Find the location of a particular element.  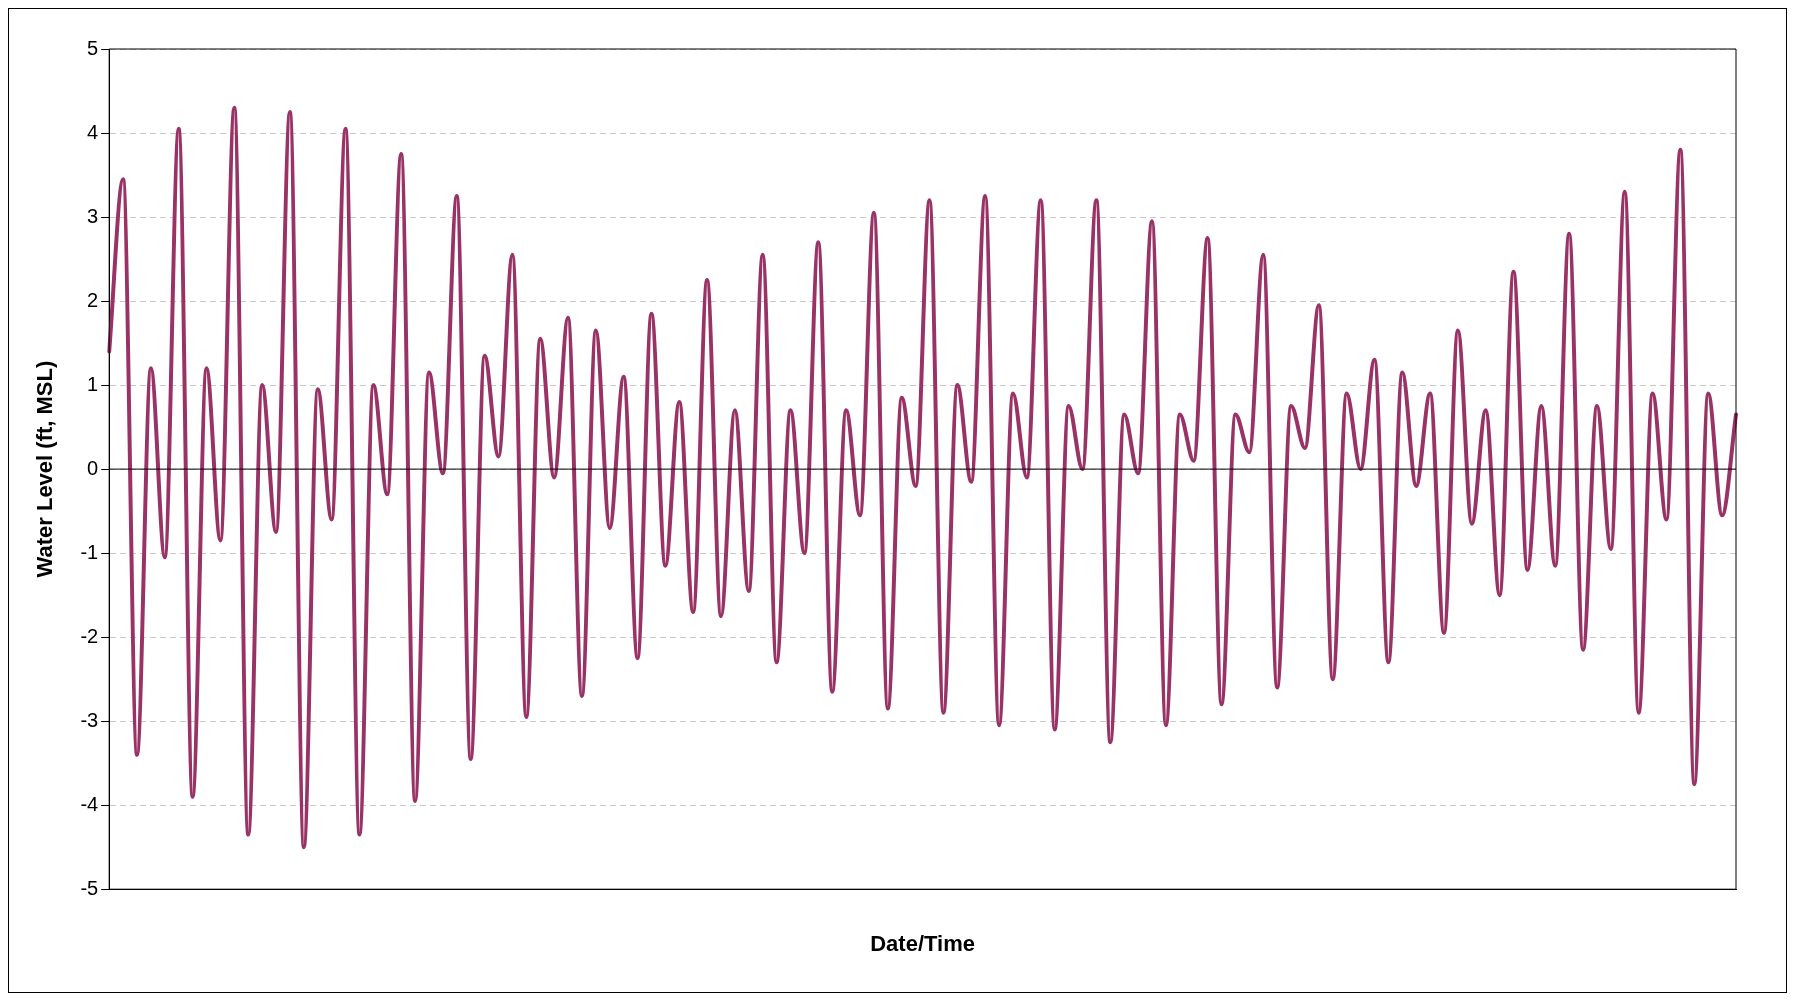

y-tick-label: 5 is located at coordinates (93, 47).